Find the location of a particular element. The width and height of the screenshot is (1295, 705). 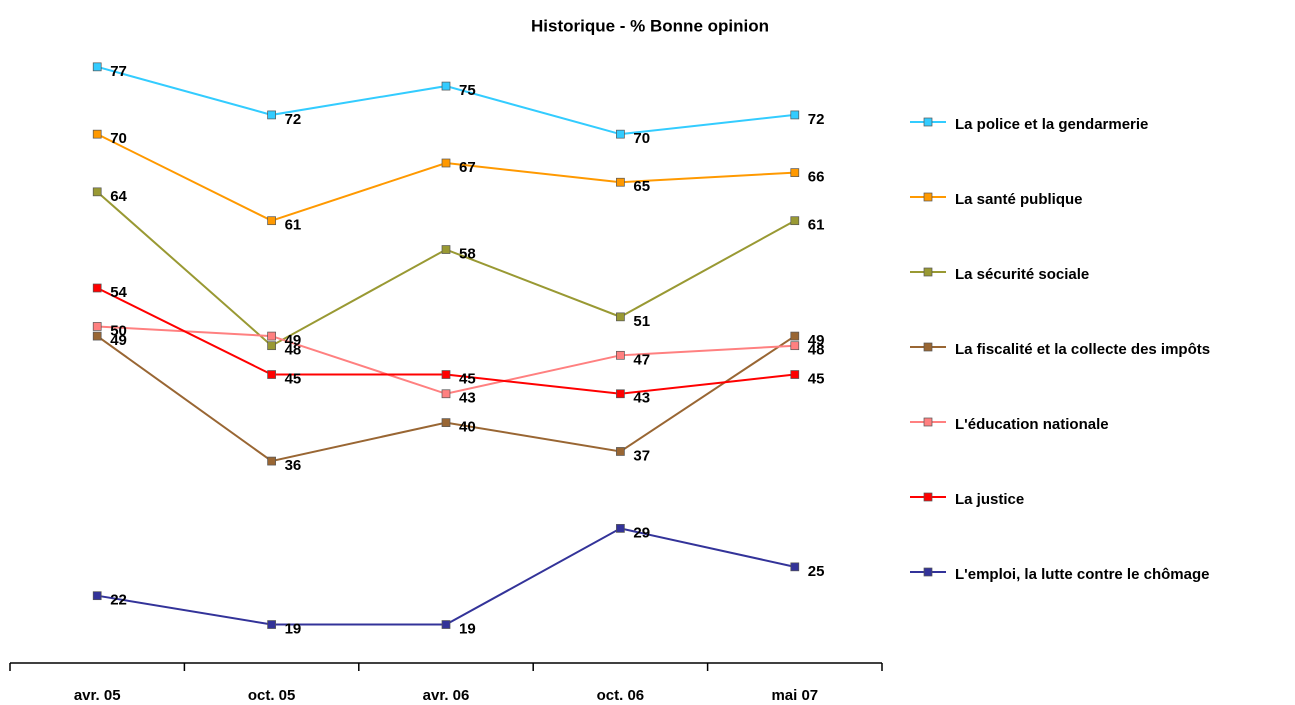

legend-label: L'emploi, la lutte contre le chômage is located at coordinates (1082, 574).